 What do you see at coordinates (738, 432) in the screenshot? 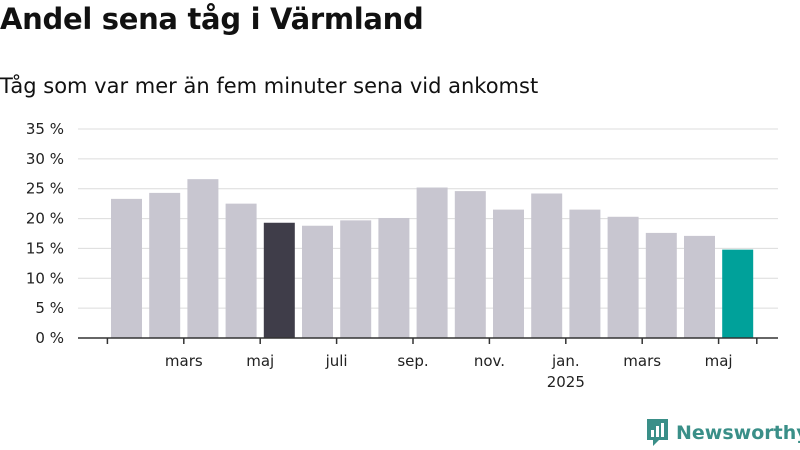
I see `newsworthy-logo-text: Newsworthy` at bounding box center [738, 432].